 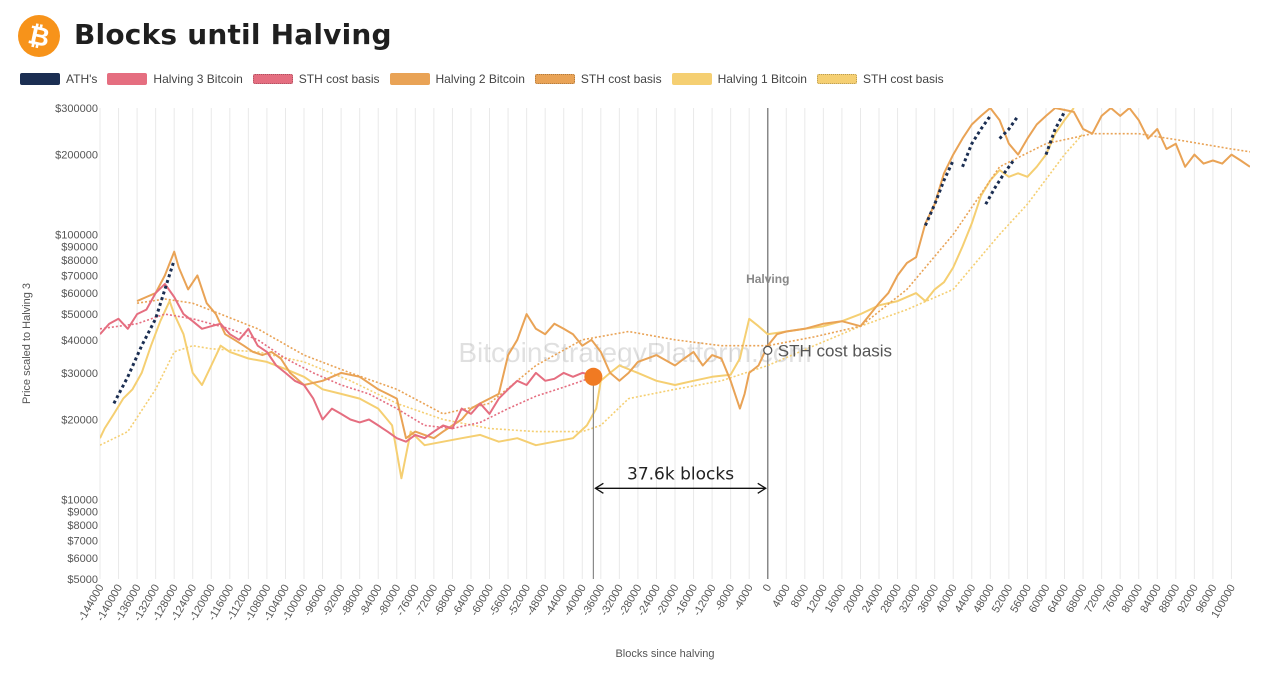 What do you see at coordinates (79, 341) in the screenshot?
I see `y-tick-label: $40000` at bounding box center [79, 341].